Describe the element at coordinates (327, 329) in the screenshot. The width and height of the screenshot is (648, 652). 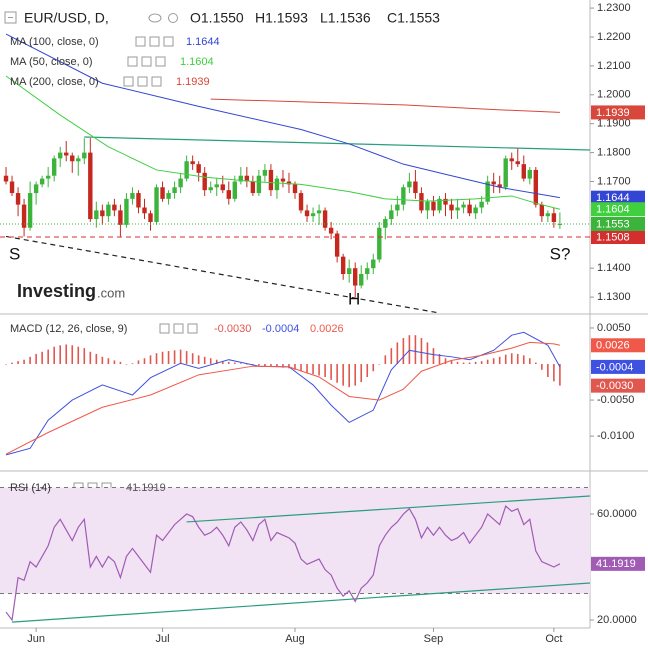
I see `legend-value: 0.0026` at that location.